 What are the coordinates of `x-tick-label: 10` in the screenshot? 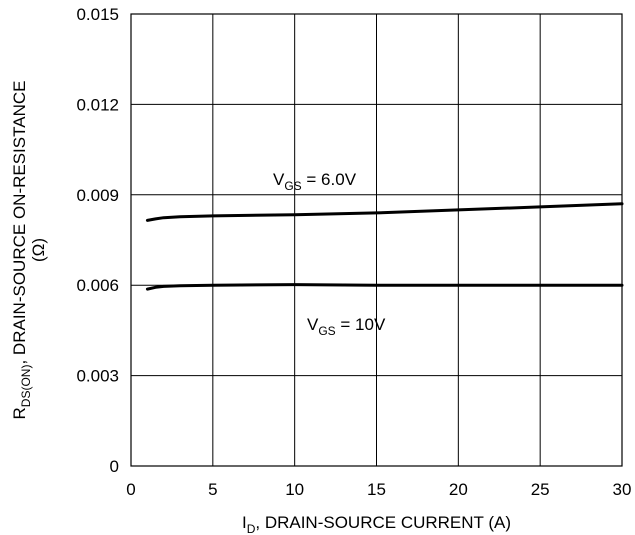 It's located at (294, 489).